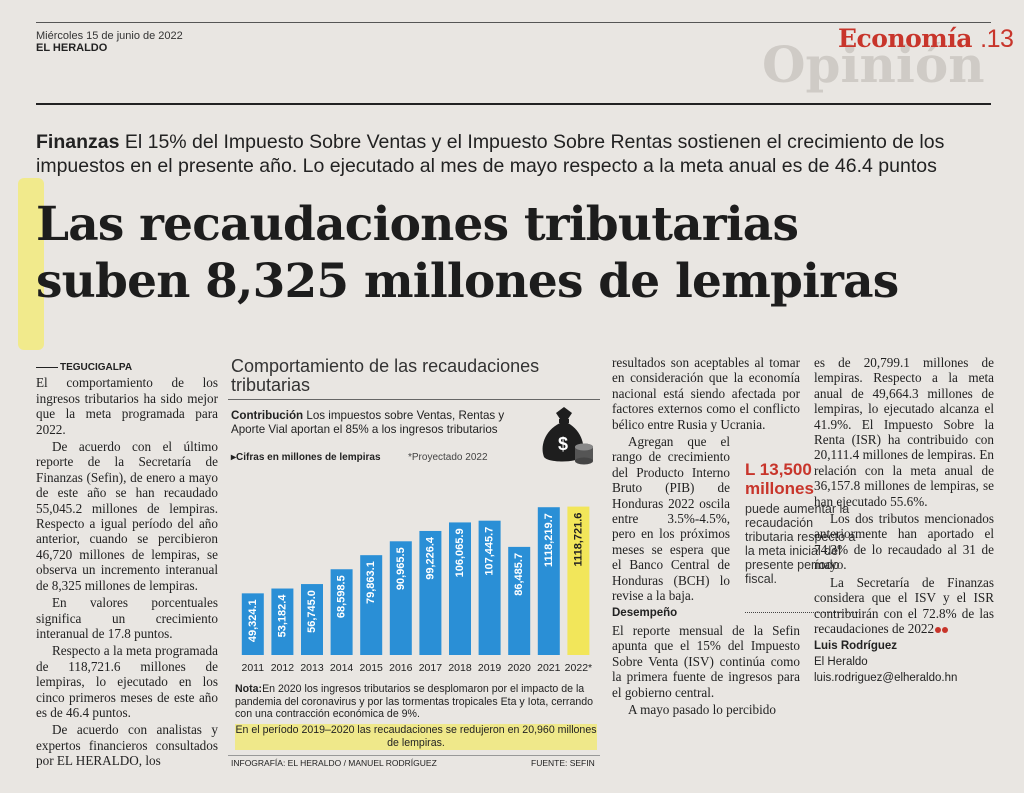 The height and width of the screenshot is (793, 1024). Describe the element at coordinates (31, 264) in the screenshot. I see `highlighter-mark` at that location.